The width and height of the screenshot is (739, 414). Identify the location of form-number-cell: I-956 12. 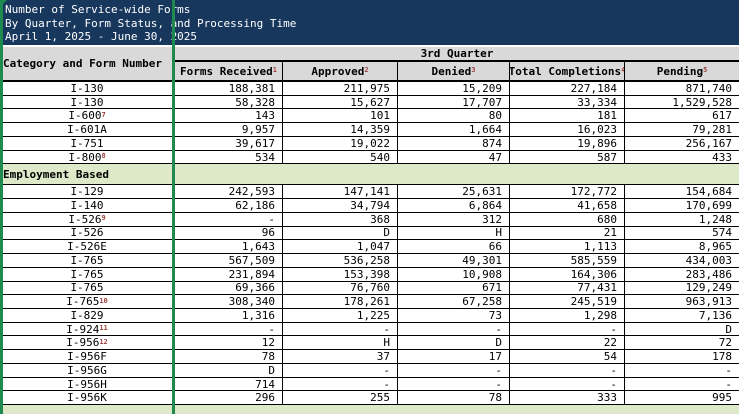
(87, 343).